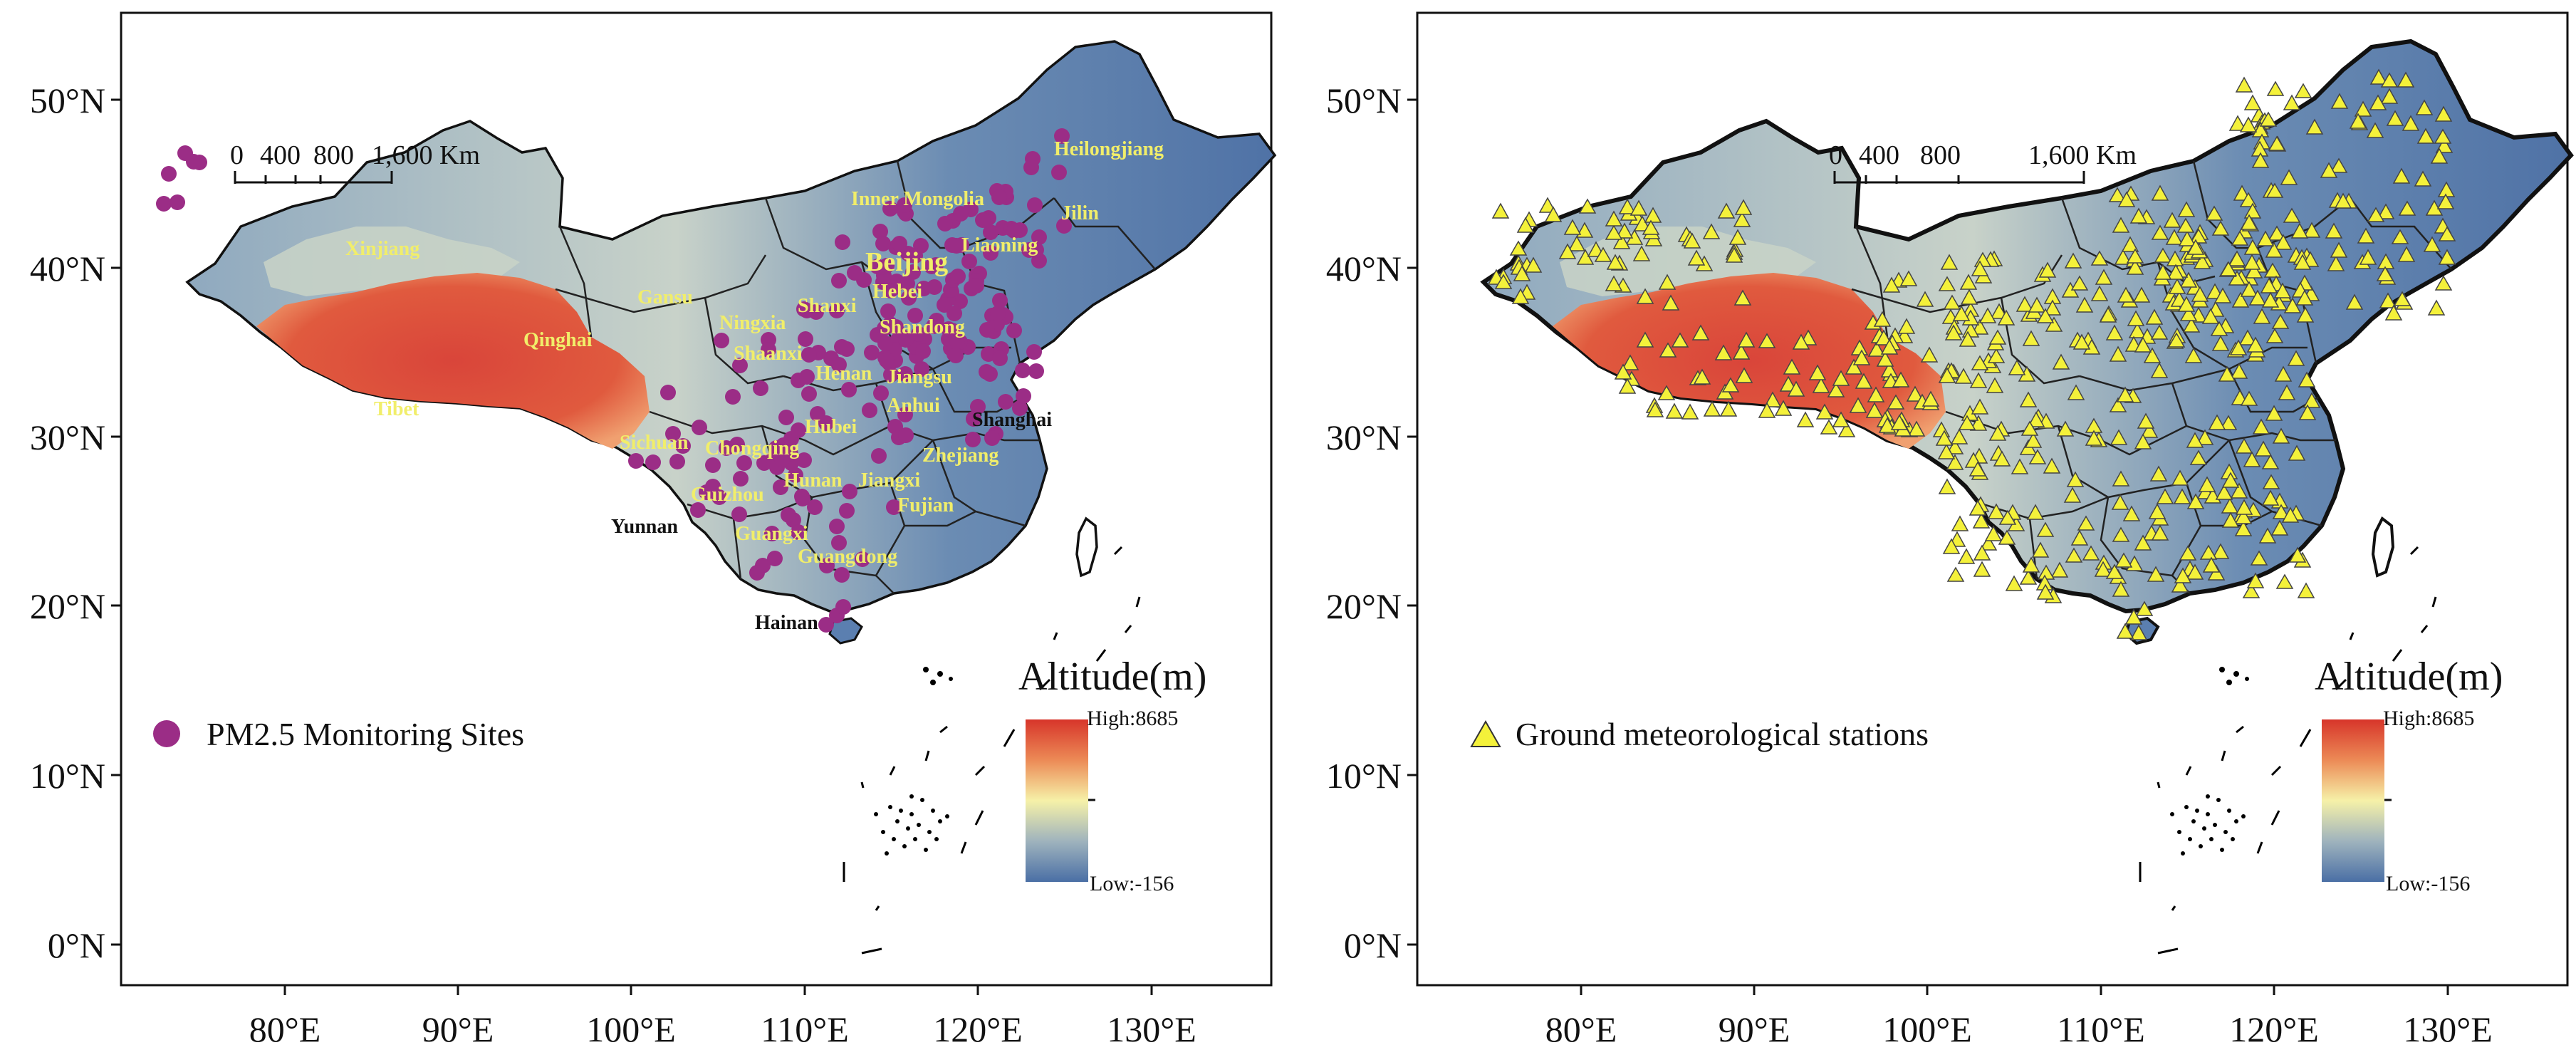 The width and height of the screenshot is (2576, 1050). Describe the element at coordinates (355, 162) in the screenshot. I see `scale-bar: 0 400 800 1,600 Km` at that location.